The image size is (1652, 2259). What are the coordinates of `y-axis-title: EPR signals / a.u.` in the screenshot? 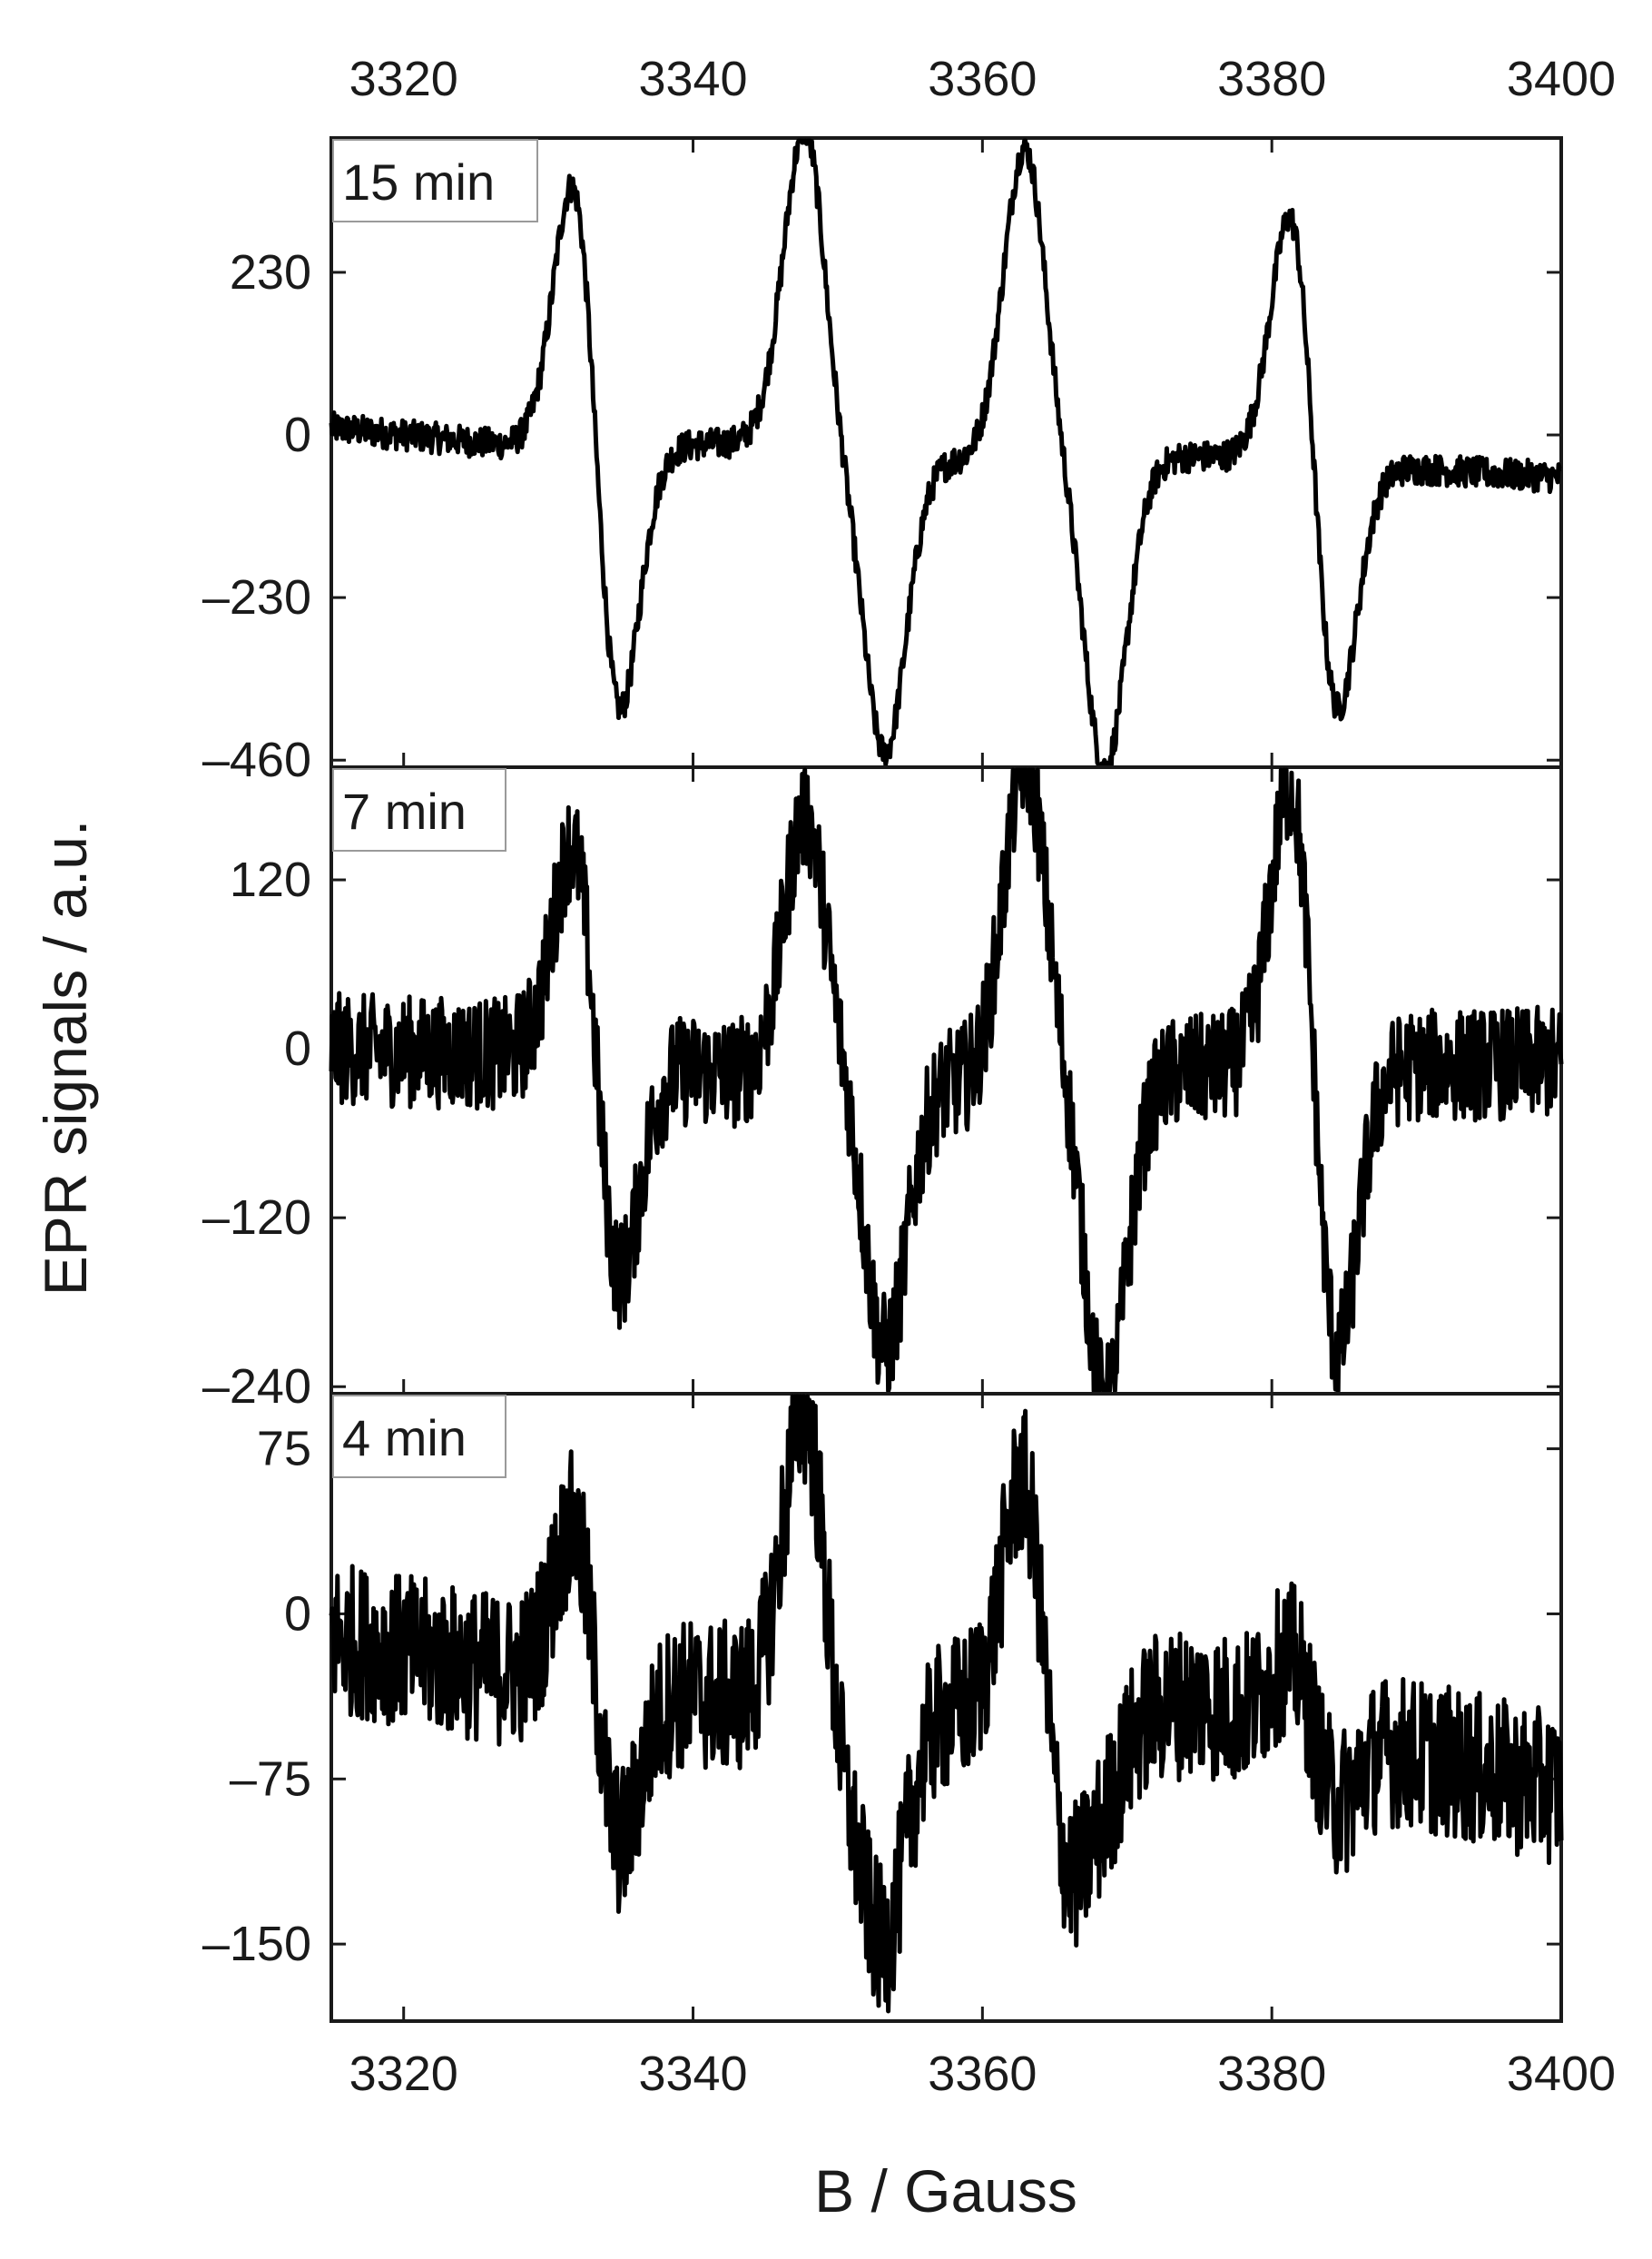 It's located at (65, 1058).